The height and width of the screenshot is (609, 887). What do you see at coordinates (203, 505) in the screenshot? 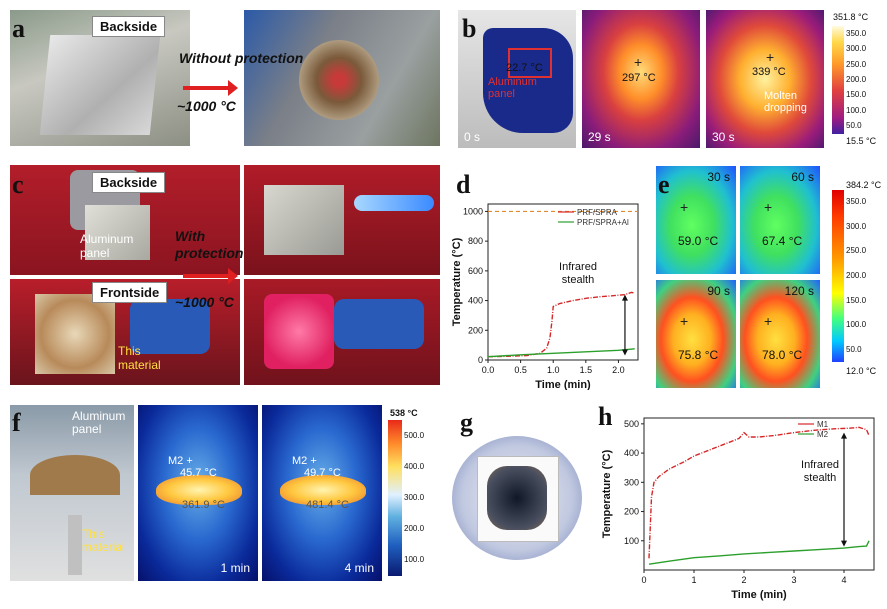
I see `f-m1-reading: 361.9 °C` at bounding box center [203, 505].